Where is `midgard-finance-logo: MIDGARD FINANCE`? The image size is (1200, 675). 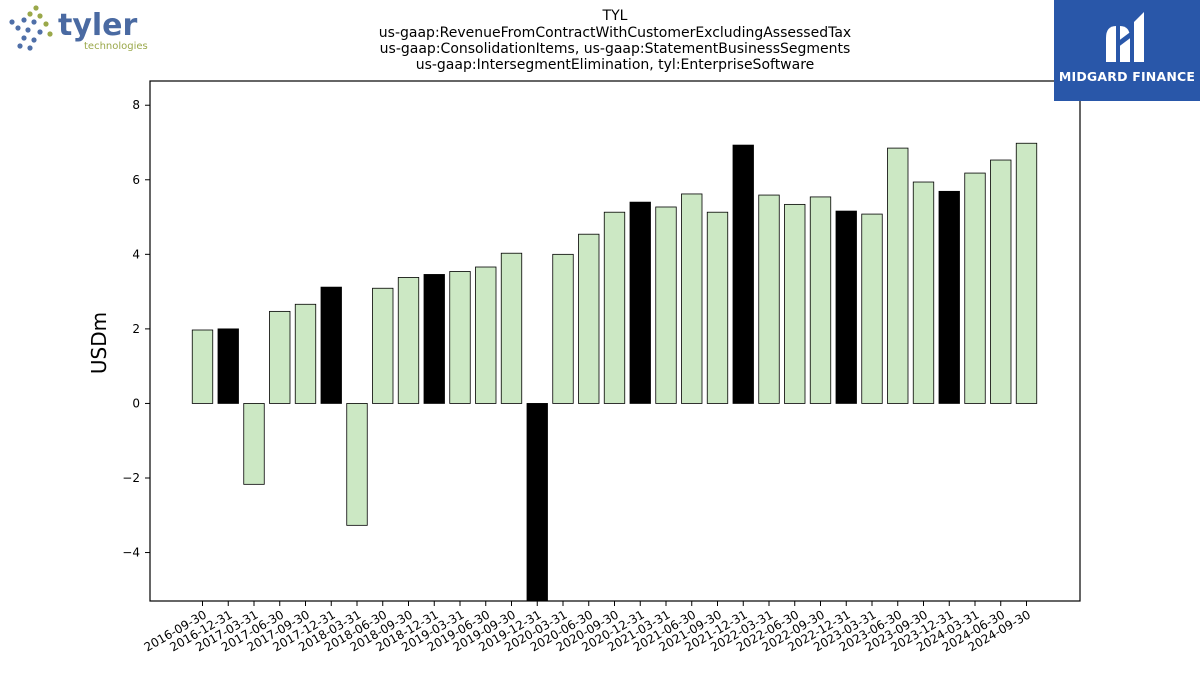
midgard-finance-logo: MIDGARD FINANCE is located at coordinates (1127, 50).